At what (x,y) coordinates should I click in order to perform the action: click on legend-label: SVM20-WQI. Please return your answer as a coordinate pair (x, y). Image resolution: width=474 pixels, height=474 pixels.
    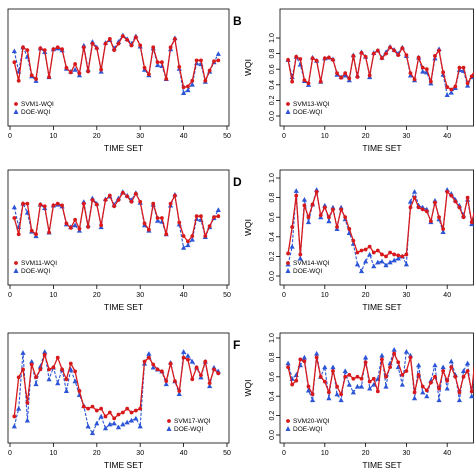
    Looking at the image, I should click on (311, 421).